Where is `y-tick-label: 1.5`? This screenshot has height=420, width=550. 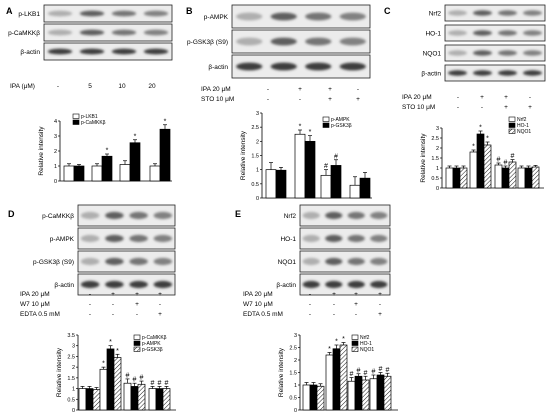 y-tick-label: 1.5 is located at coordinates (435, 159).